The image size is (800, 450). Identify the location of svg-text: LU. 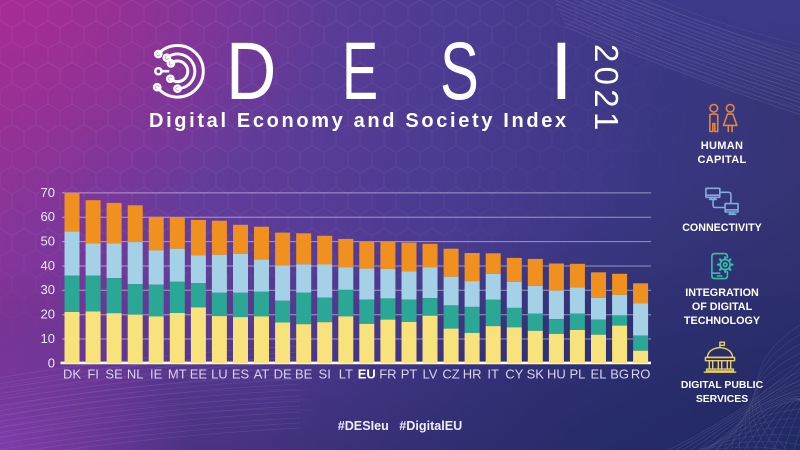
(219, 374).